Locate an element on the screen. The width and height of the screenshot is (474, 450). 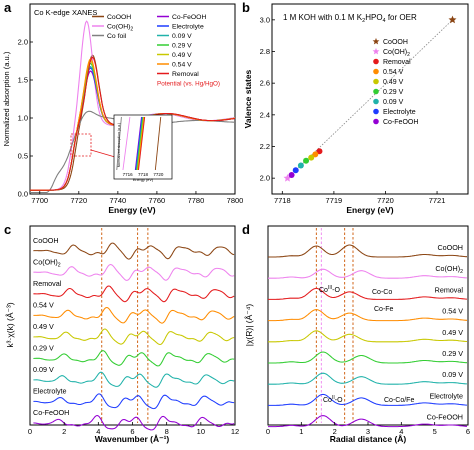
series-label-0-09-v: 0.09 V is located at coordinates (452, 374).